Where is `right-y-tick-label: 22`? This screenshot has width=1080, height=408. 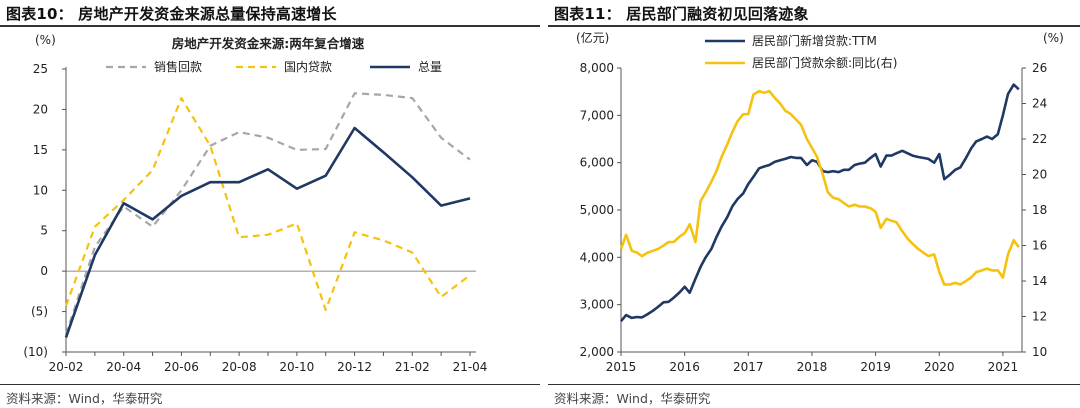
right-y-tick-label: 22 is located at coordinates (1039, 139).